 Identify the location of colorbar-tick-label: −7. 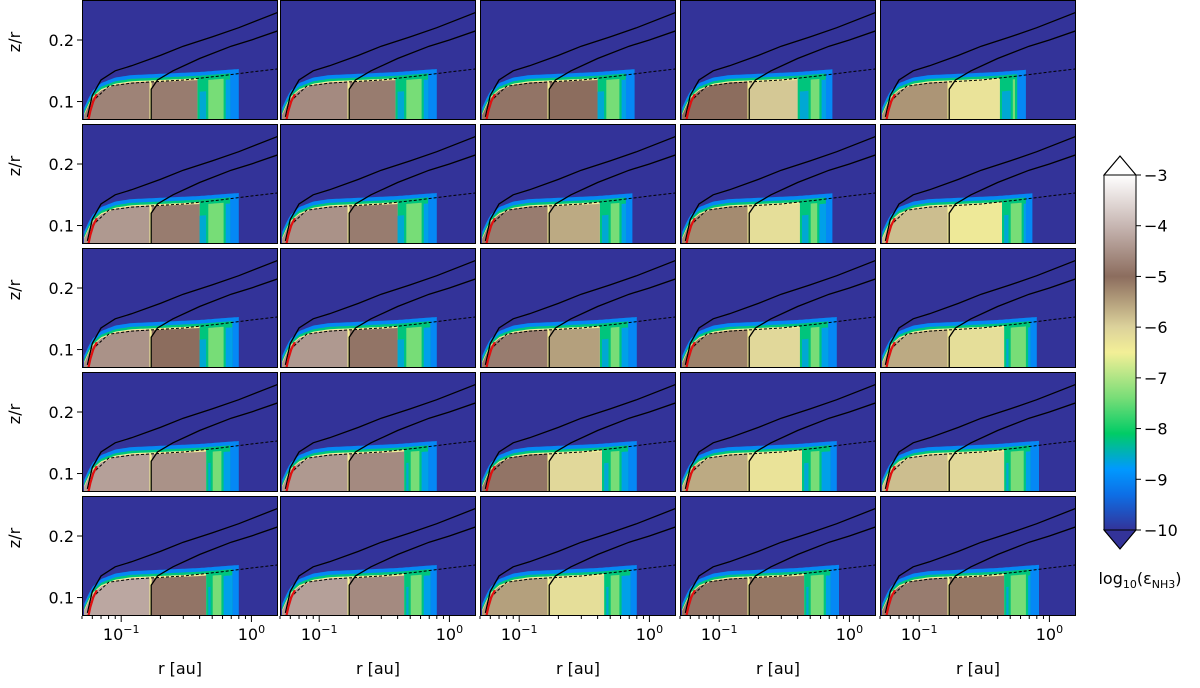
(1156, 378).